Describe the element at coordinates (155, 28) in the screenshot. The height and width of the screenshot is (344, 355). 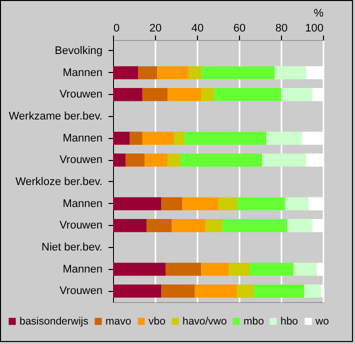
I see `x-tick-label: 20` at that location.